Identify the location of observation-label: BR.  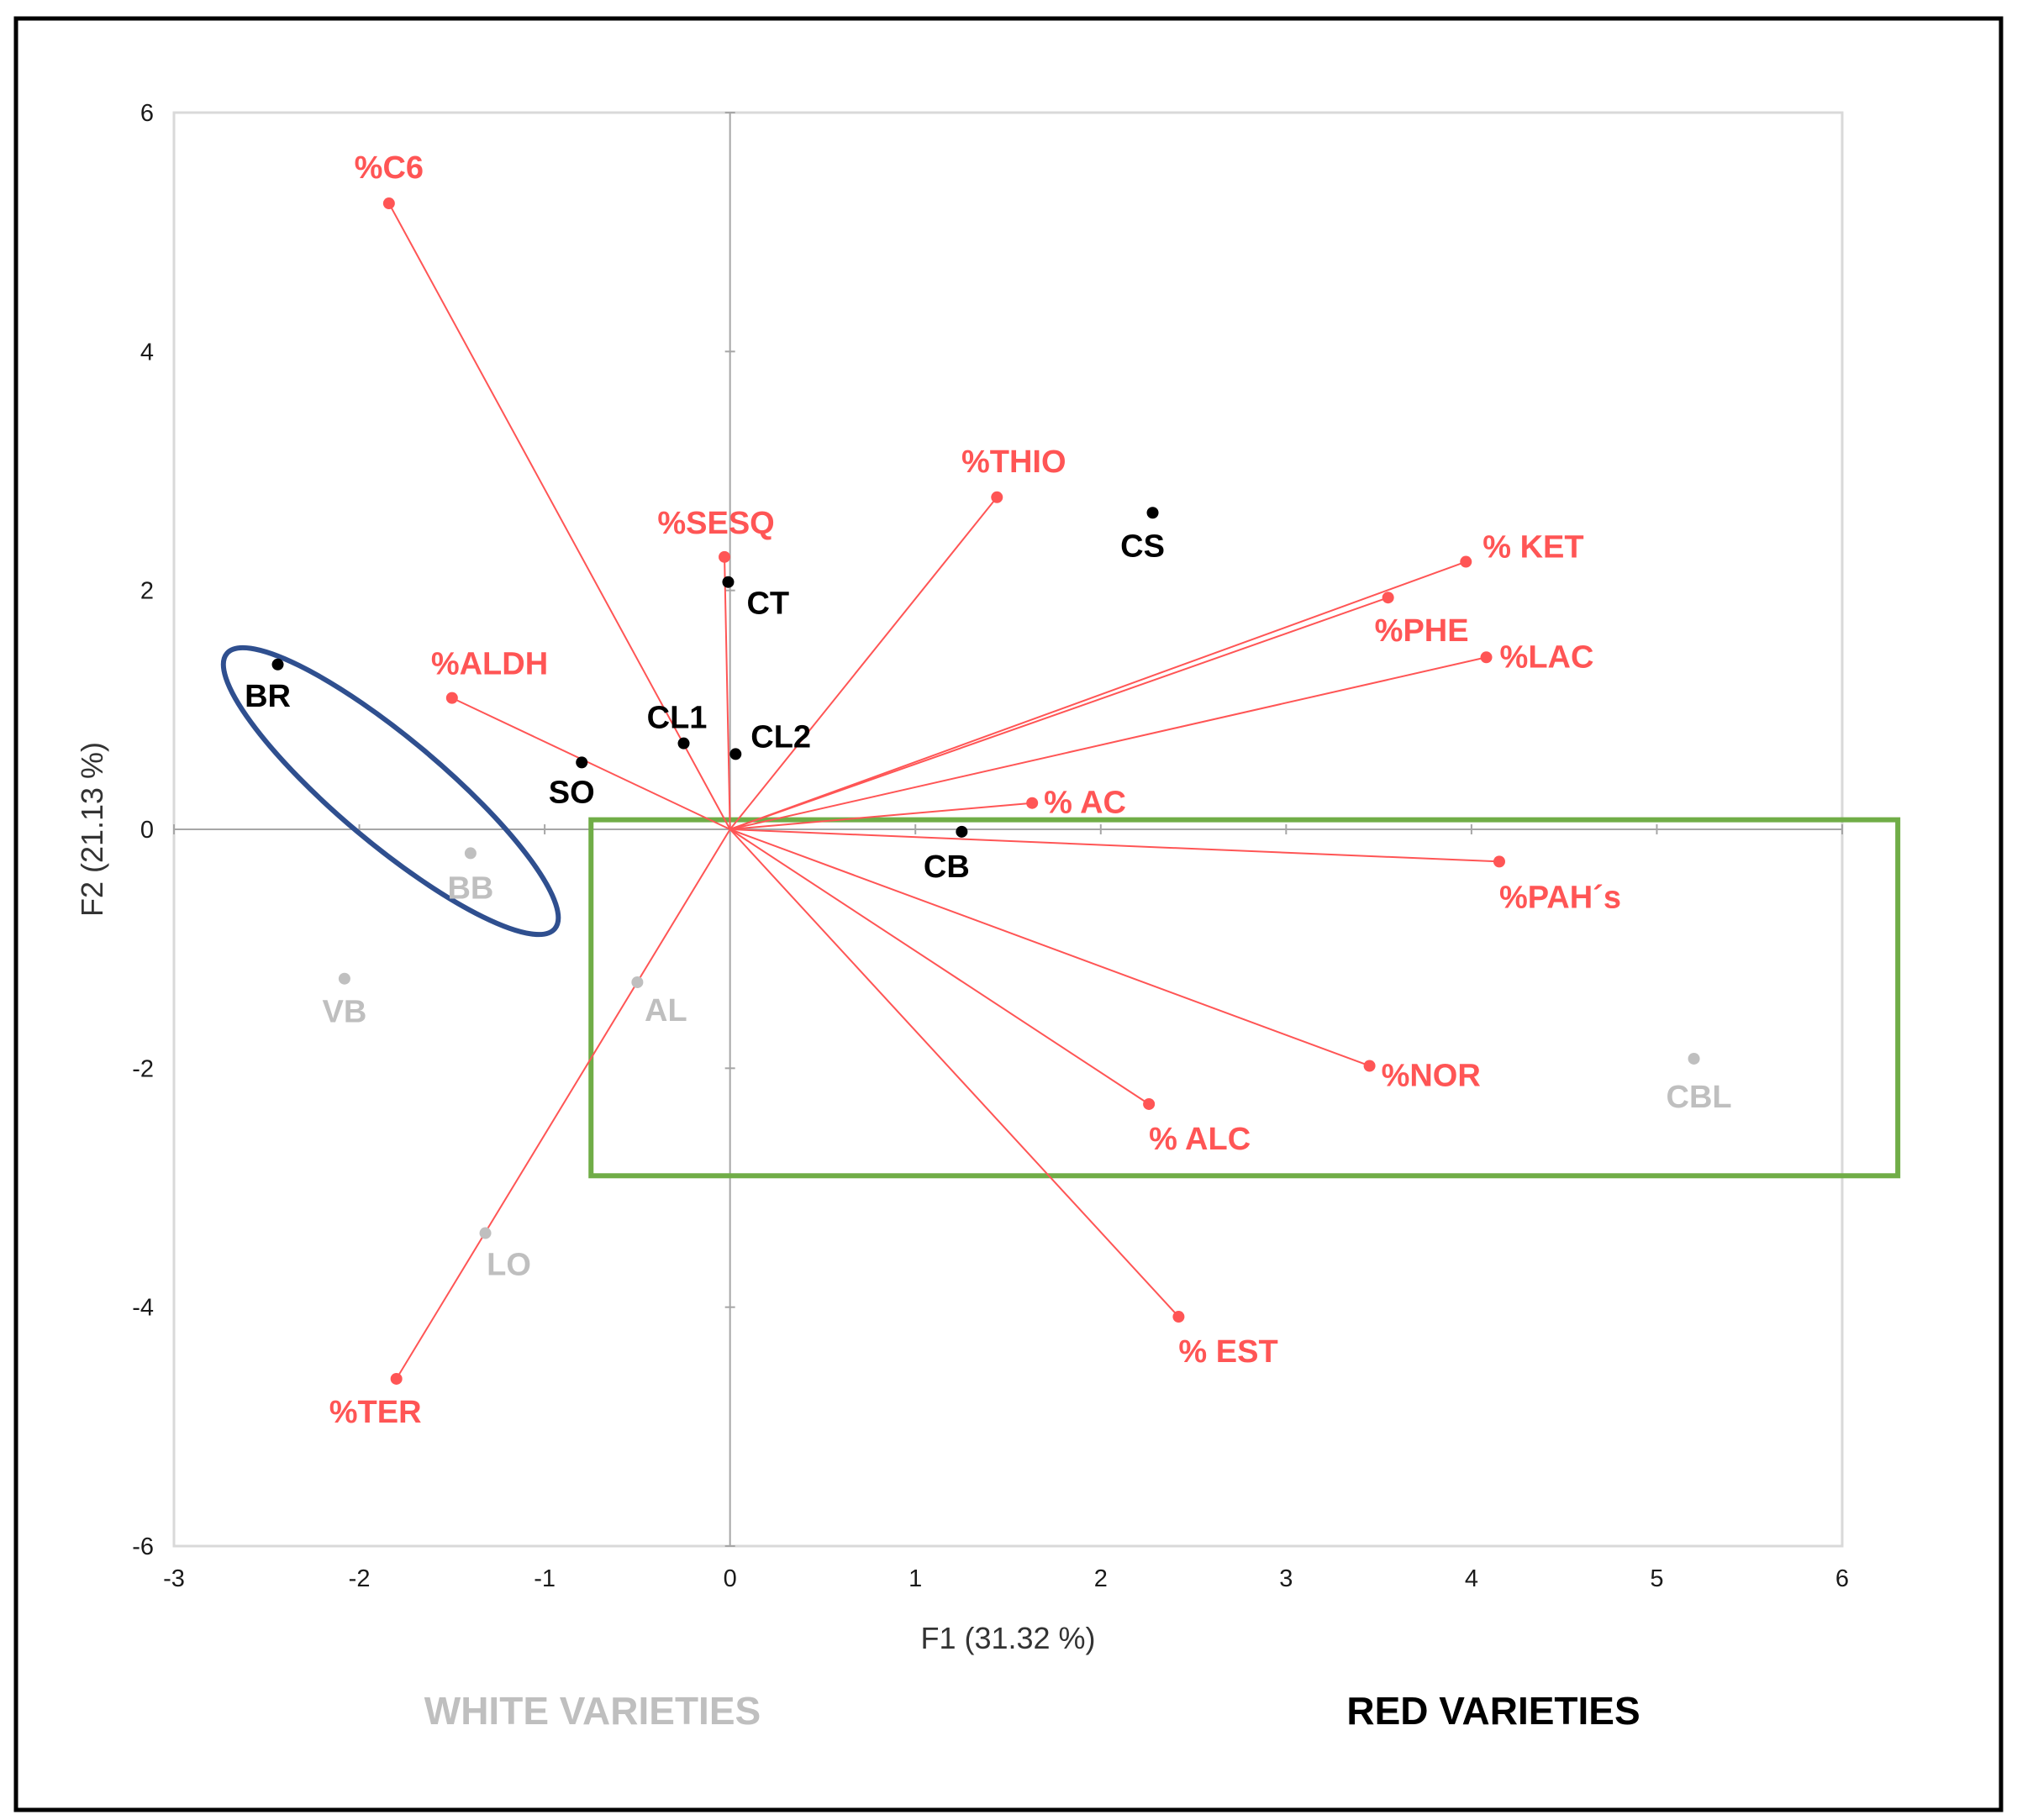
(268, 696).